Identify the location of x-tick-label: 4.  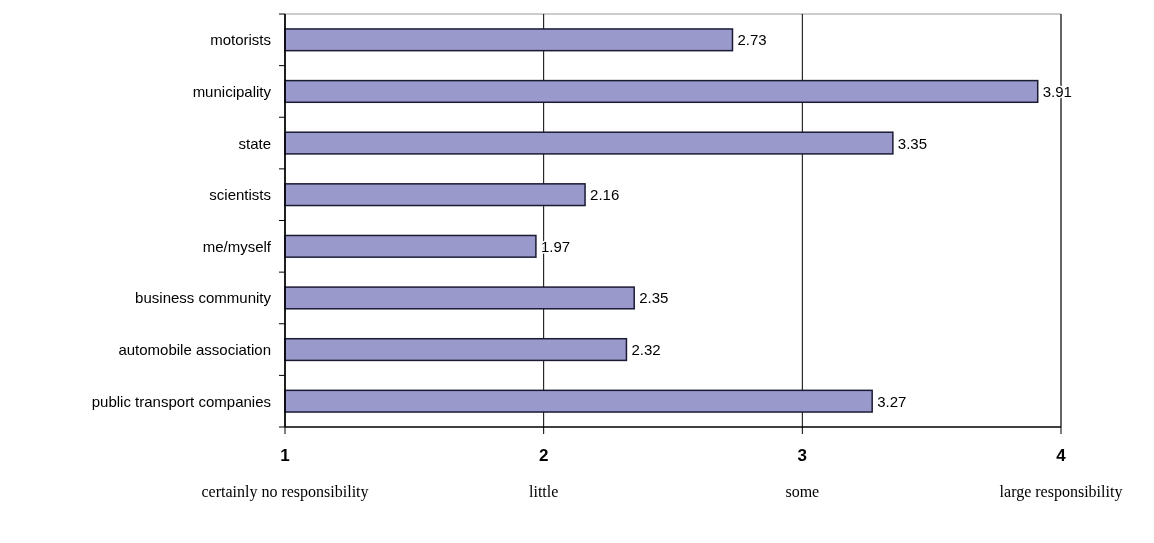
(1061, 455).